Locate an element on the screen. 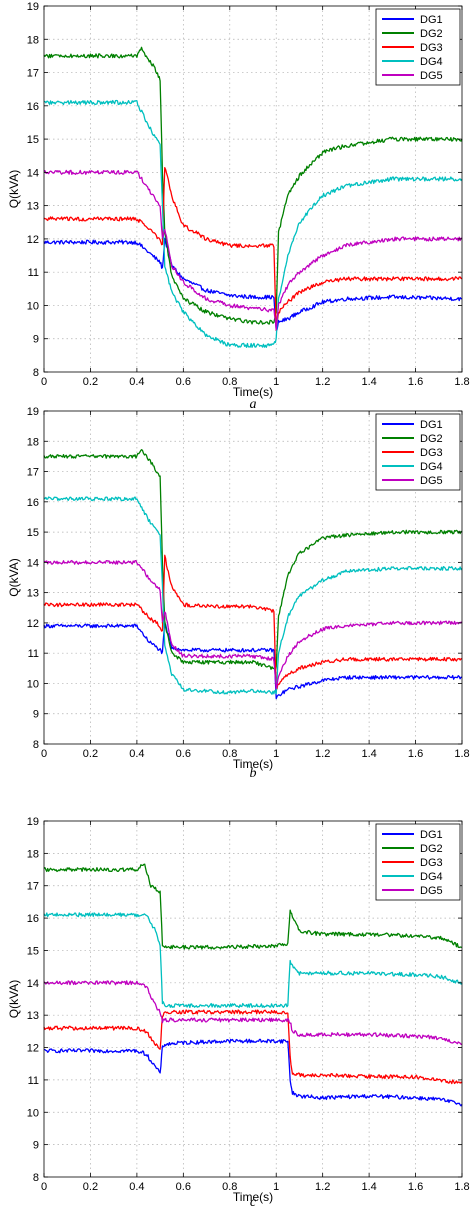 Image resolution: width=474 pixels, height=1212 pixels. panel-caption: b is located at coordinates (253, 773).